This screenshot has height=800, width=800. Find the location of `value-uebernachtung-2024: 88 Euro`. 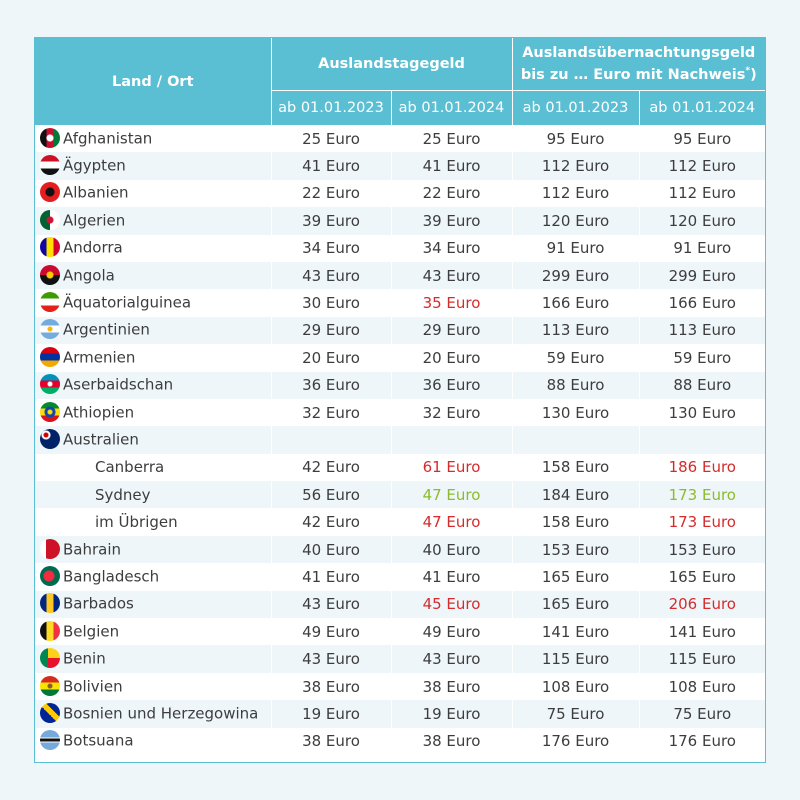

value-uebernachtung-2024: 88 Euro is located at coordinates (702, 385).